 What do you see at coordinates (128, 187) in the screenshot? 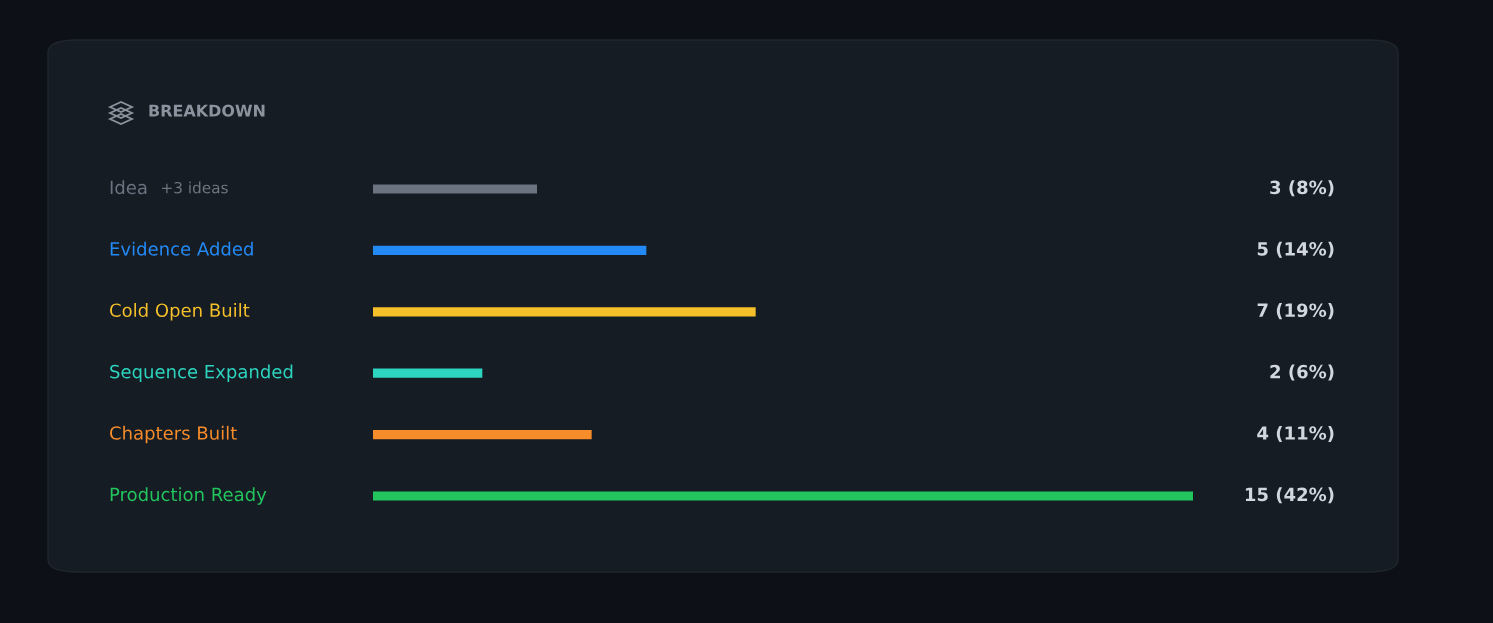
I see `y-tick-label: Idea` at bounding box center [128, 187].